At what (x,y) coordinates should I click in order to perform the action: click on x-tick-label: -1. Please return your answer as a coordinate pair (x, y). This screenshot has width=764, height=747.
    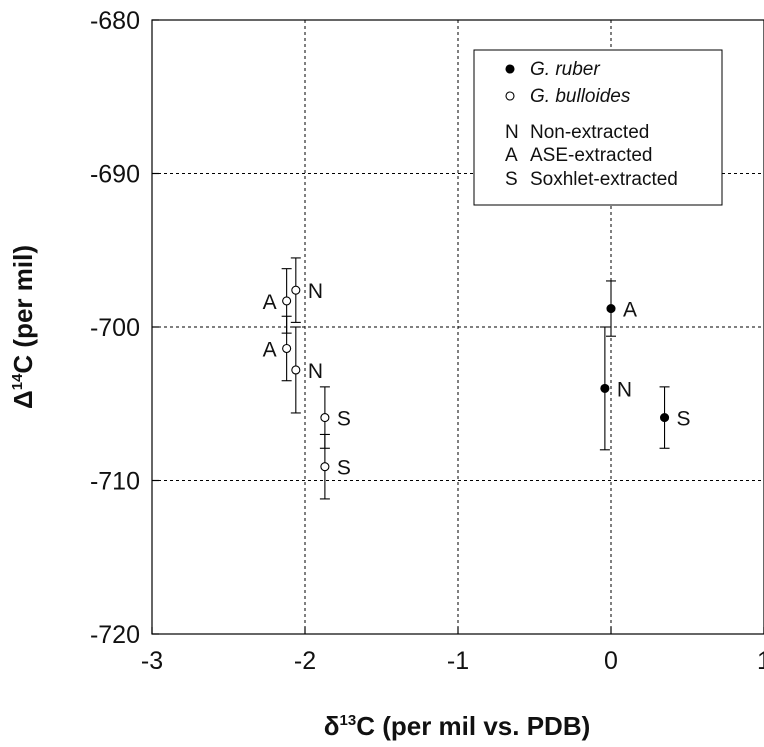
    Looking at the image, I should click on (458, 661).